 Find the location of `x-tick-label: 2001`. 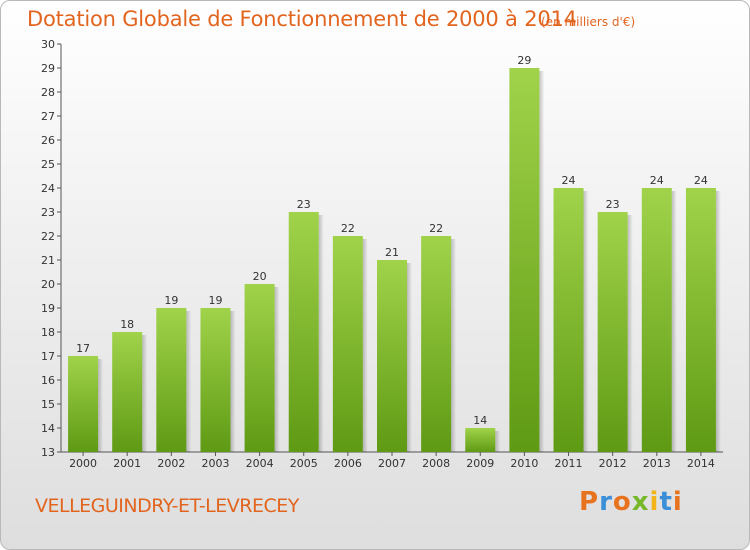

x-tick-label: 2001 is located at coordinates (127, 463).